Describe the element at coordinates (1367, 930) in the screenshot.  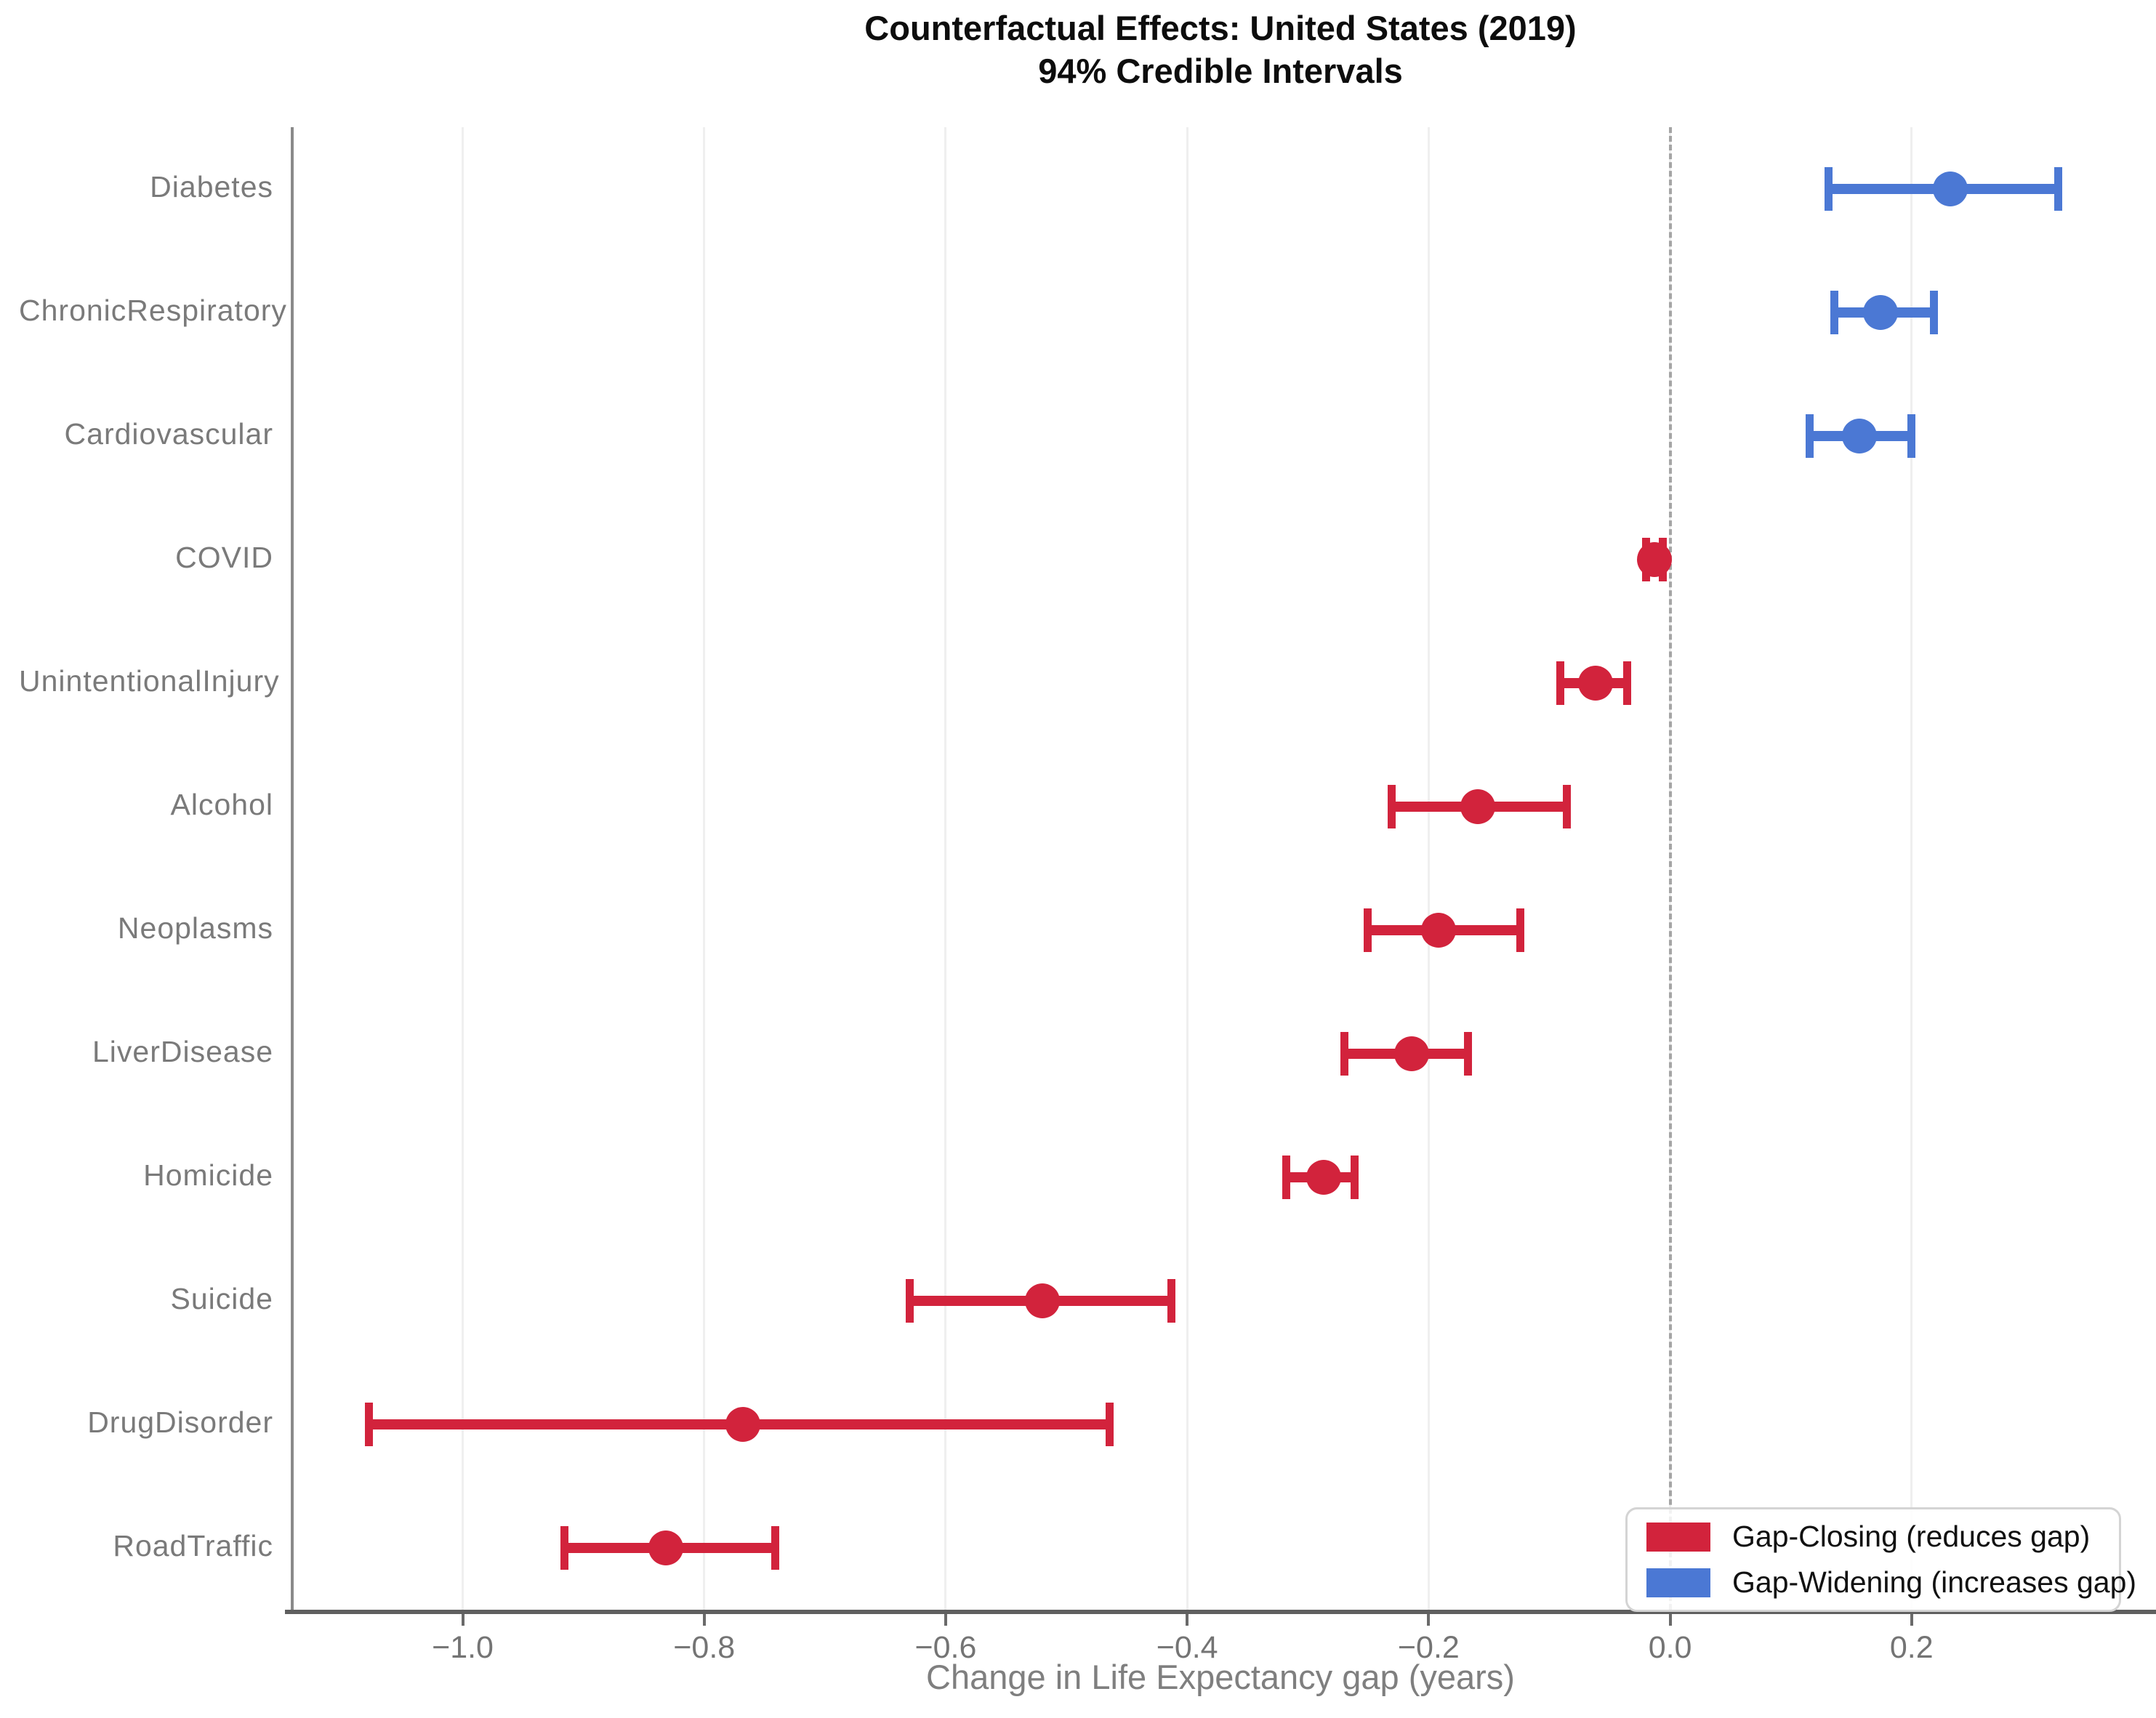
I see `errorbar-cap-lower-Neoplasms` at that location.